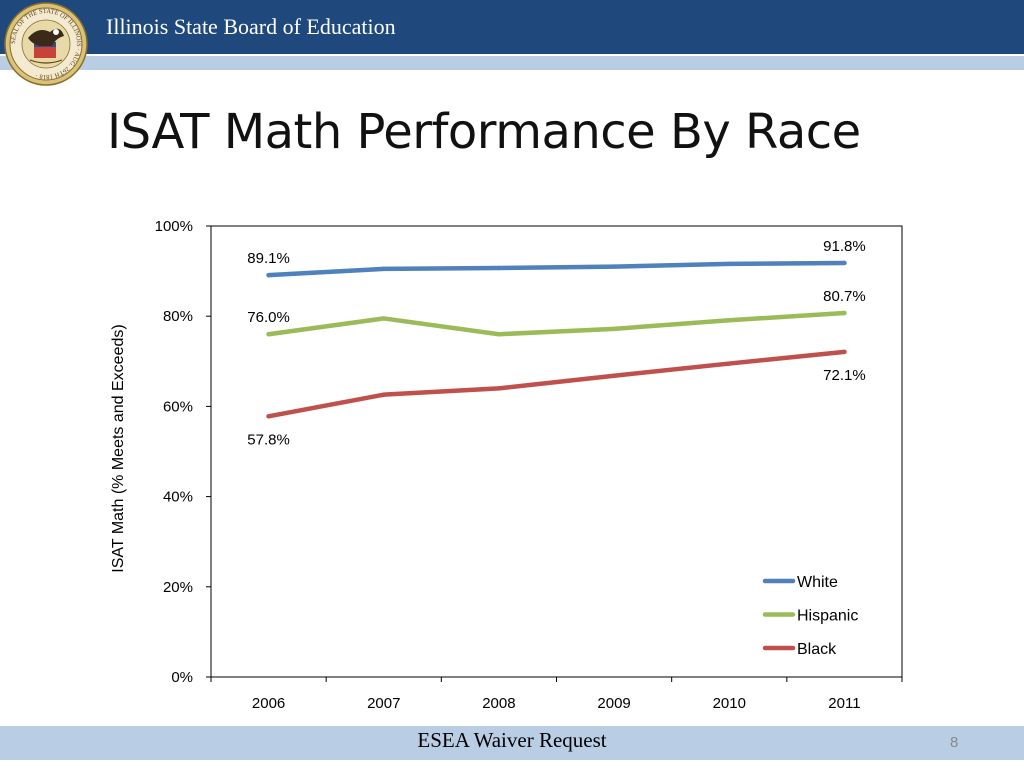  Describe the element at coordinates (556, 384) in the screenshot. I see `series-line-black` at that location.